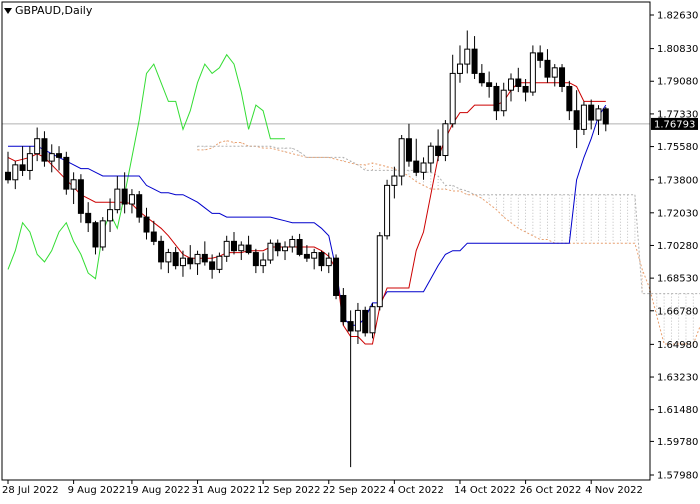 The width and height of the screenshot is (700, 504). What do you see at coordinates (677, 147) in the screenshot?
I see `y-tick-label: 1.75580` at bounding box center [677, 147].